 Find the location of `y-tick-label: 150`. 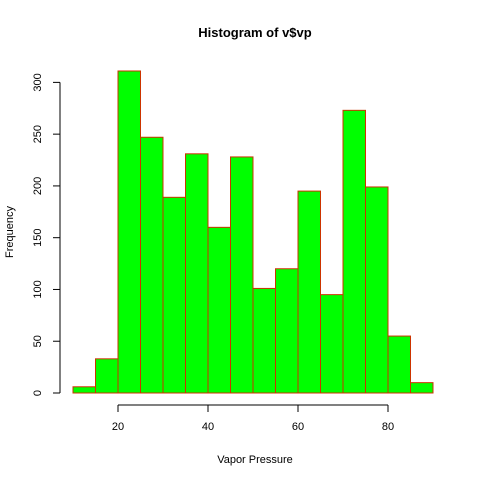

y-tick-label: 150 is located at coordinates (38, 238).